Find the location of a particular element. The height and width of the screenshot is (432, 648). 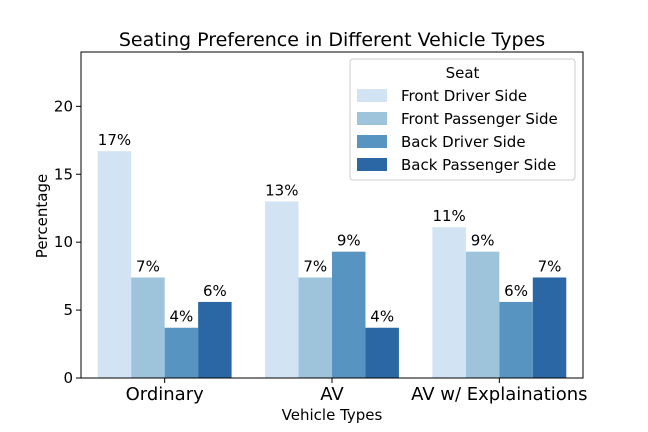

x-axis-label: Vehicle Types is located at coordinates (332, 415).